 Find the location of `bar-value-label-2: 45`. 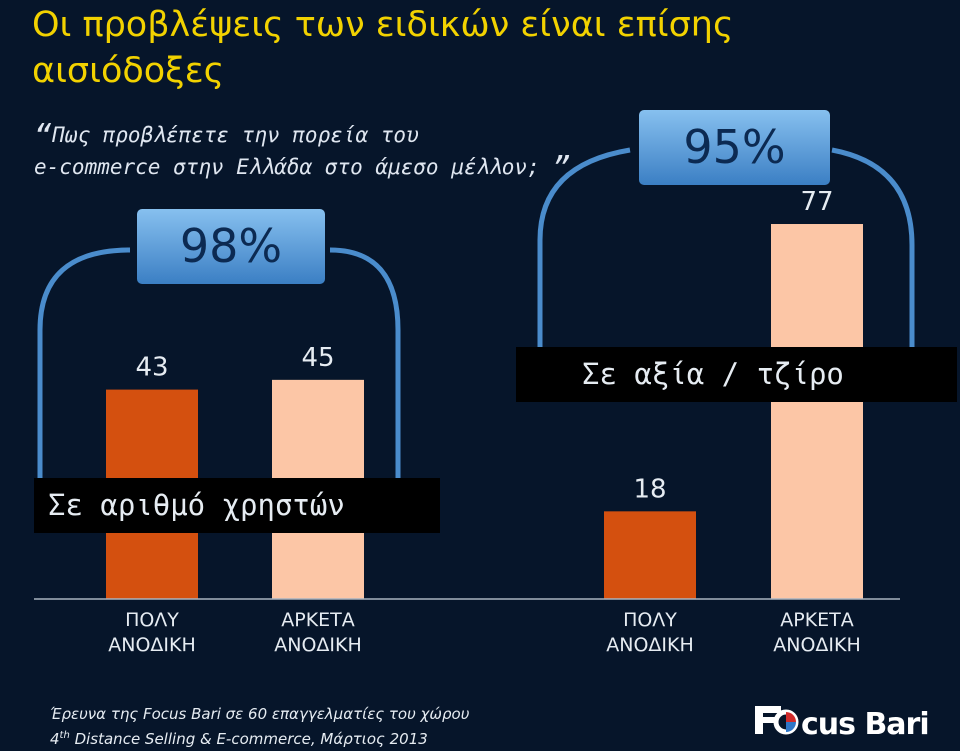

bar-value-label-2: 45 is located at coordinates (317, 358).